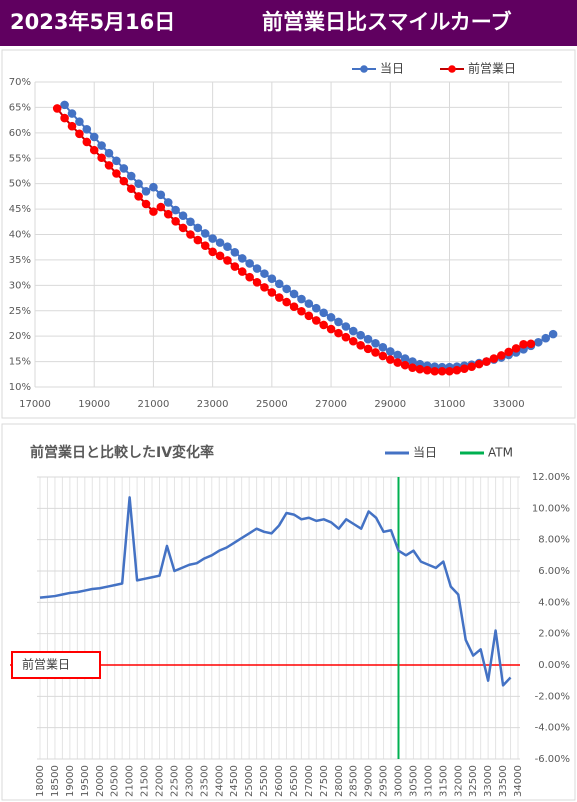 The height and width of the screenshot is (802, 577). What do you see at coordinates (174, 781) in the screenshot?
I see `x-tick-label: 22500` at bounding box center [174, 781].